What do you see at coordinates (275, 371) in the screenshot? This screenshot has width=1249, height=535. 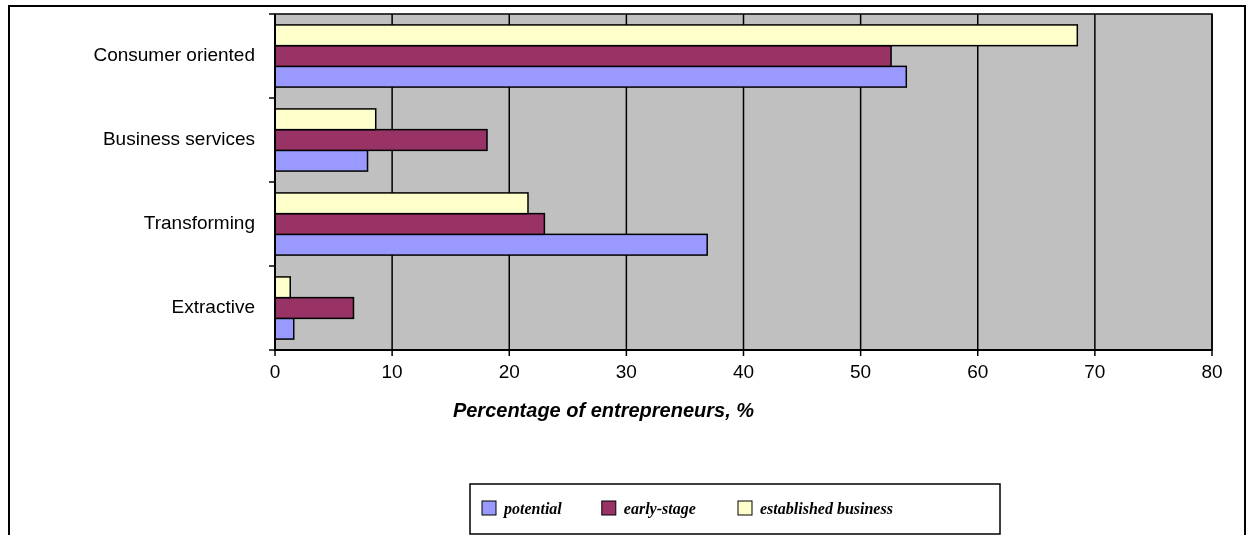 I see `x-tick-label: 0` at bounding box center [275, 371].